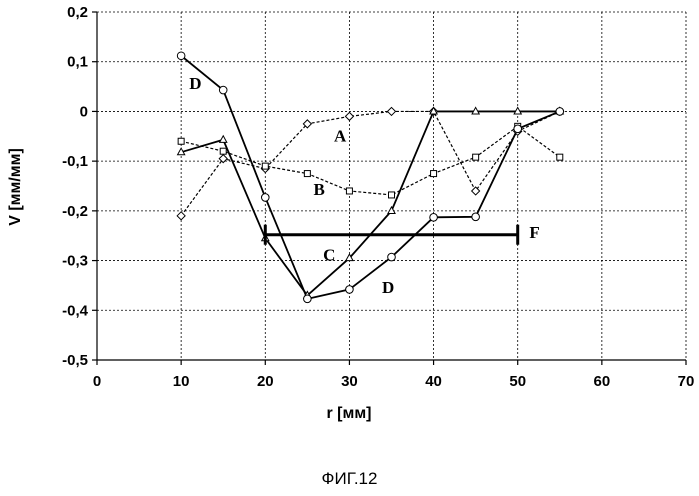 The width and height of the screenshot is (699, 496). Describe the element at coordinates (181, 381) in the screenshot. I see `x-tick-label: 10` at that location.